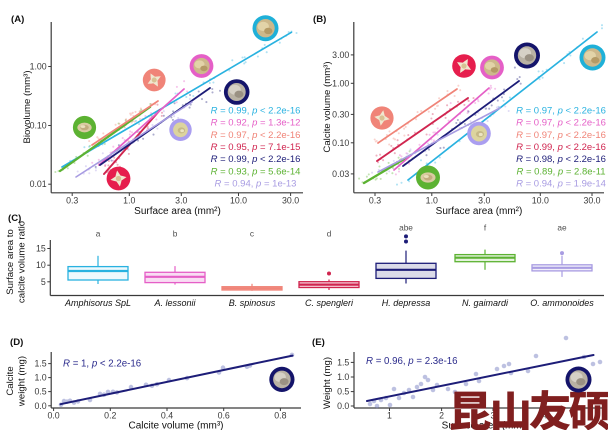 The image size is (608, 430). Describe the element at coordinates (318, 342) in the screenshot. I see `svg-text: (E)` at that location.